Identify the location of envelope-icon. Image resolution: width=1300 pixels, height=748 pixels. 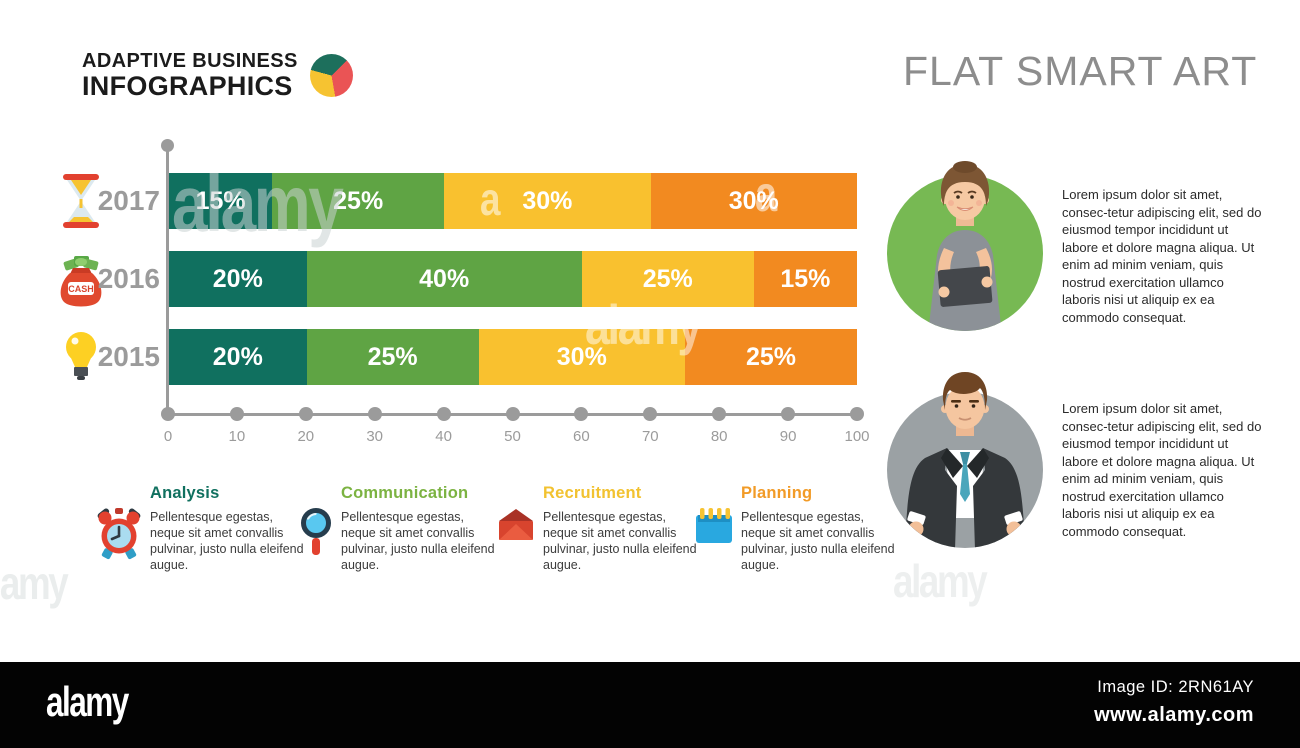
(516, 540).